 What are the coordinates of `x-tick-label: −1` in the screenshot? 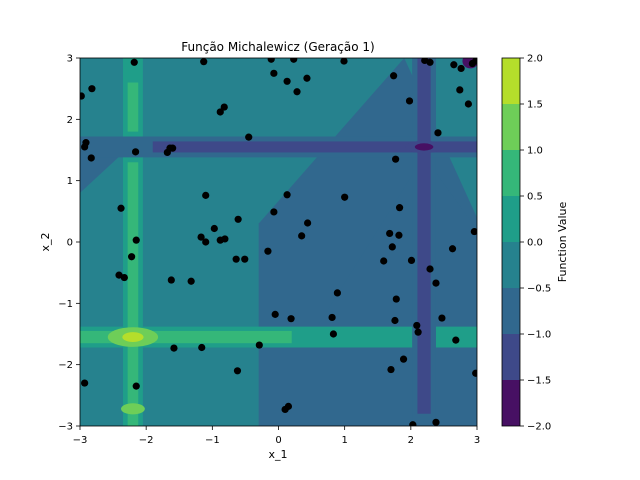 It's located at (212, 440).